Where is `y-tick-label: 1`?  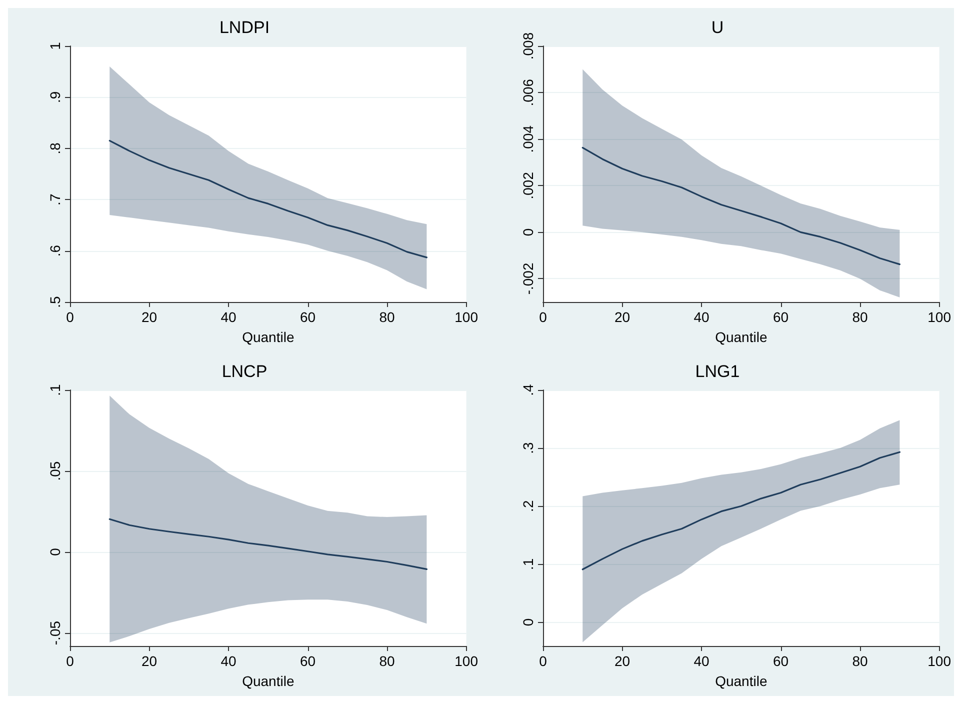
y-tick-label: 1 is located at coordinates (55, 46).